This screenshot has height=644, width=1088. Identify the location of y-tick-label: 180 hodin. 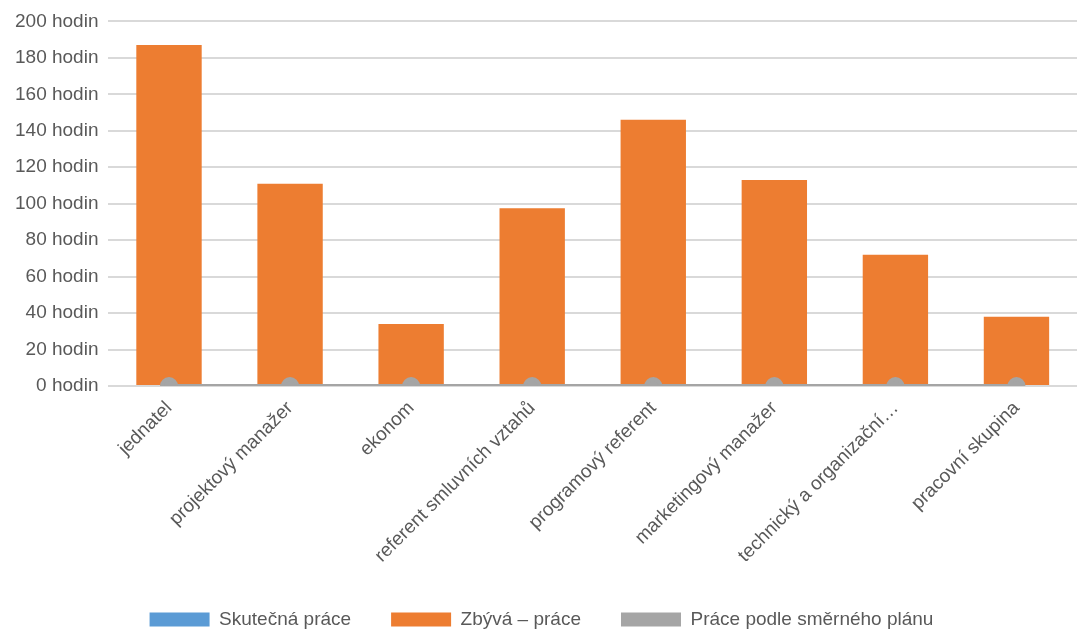
(57, 57).